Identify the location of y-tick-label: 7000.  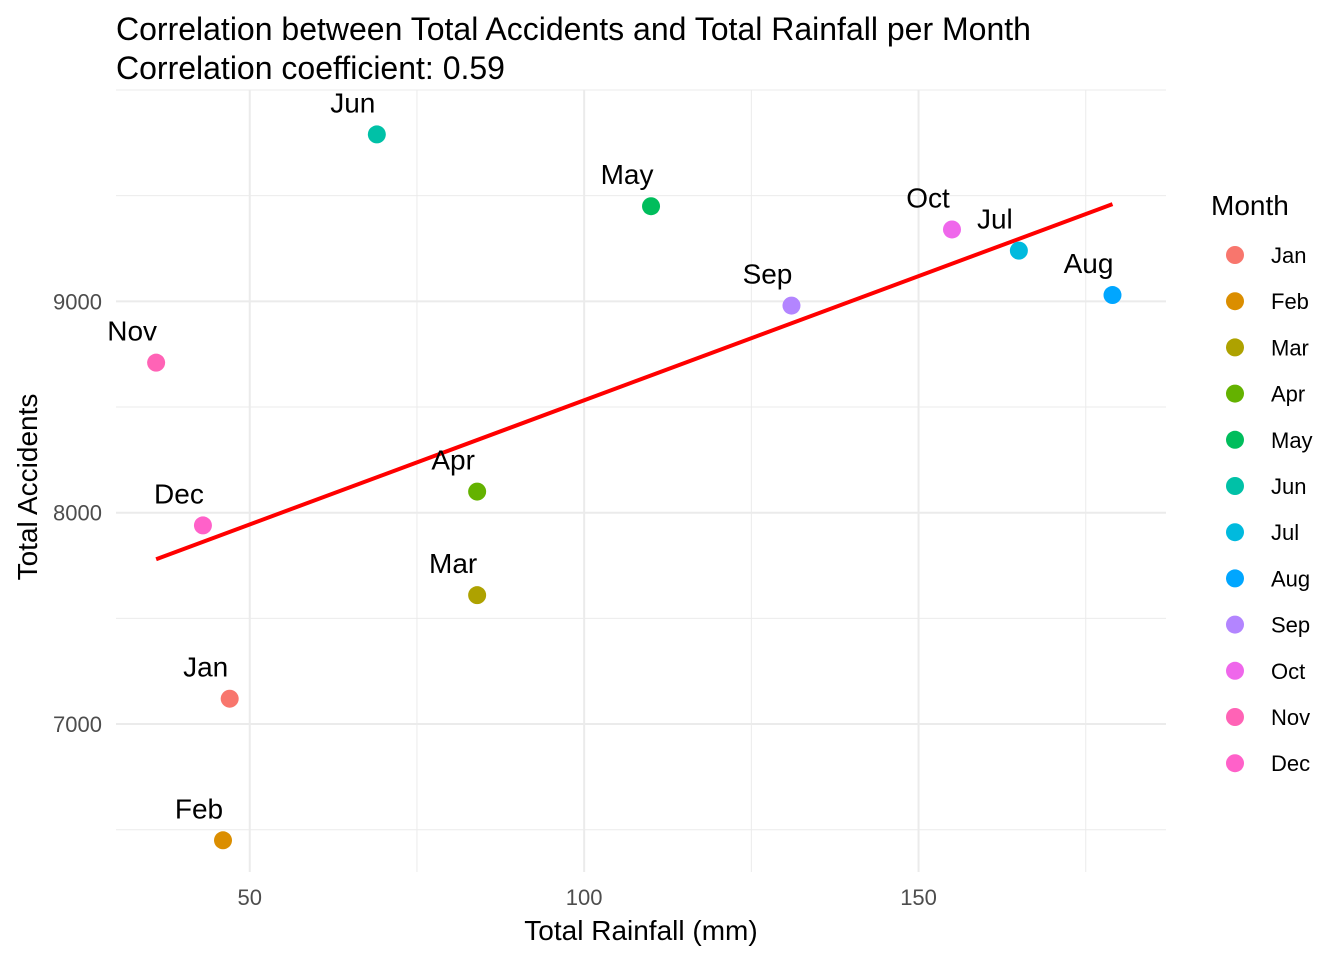
(77, 724).